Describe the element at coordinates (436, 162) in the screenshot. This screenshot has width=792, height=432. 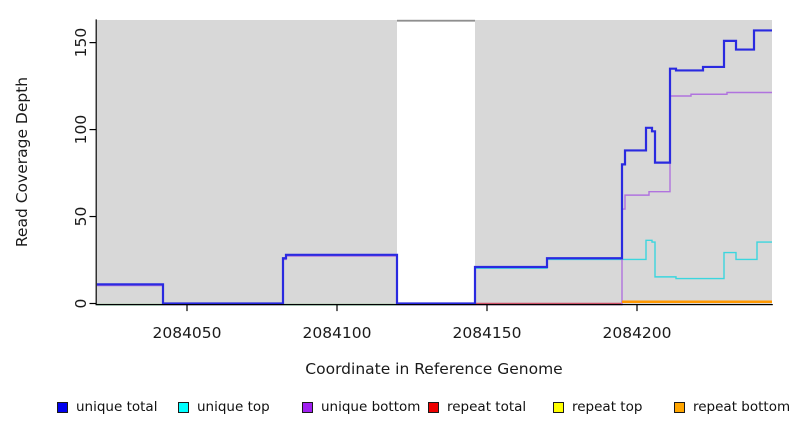
I see `masked-region` at that location.